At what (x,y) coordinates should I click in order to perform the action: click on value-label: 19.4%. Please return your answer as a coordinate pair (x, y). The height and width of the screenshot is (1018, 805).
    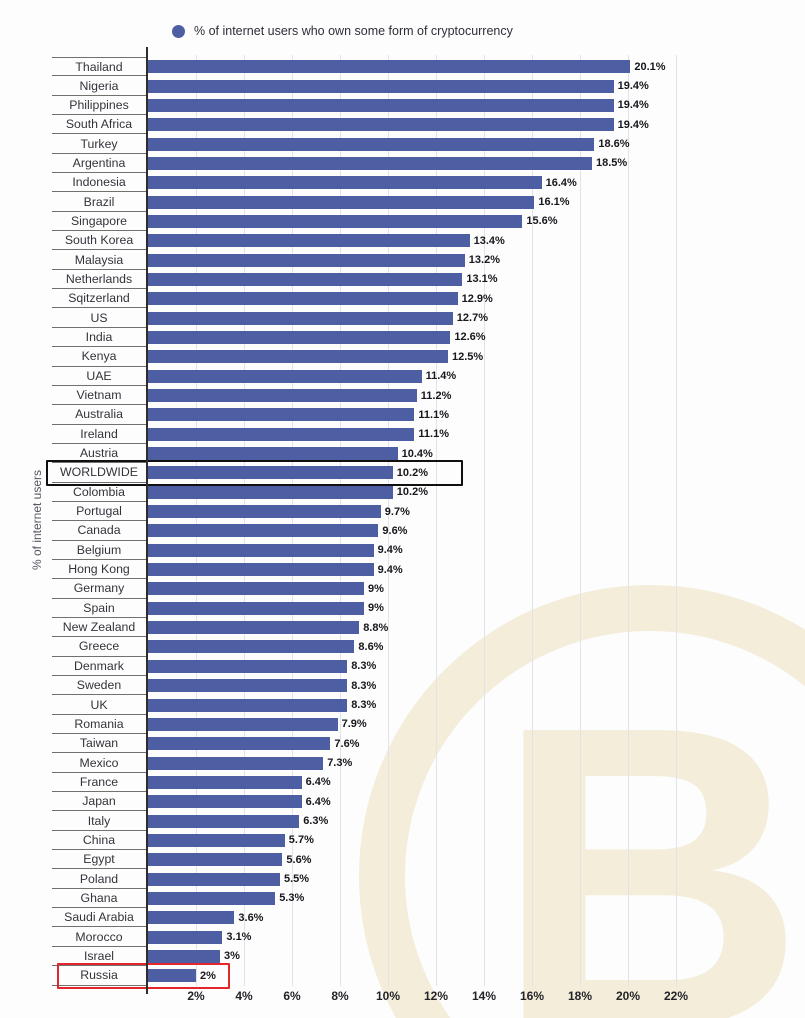
    Looking at the image, I should click on (633, 105).